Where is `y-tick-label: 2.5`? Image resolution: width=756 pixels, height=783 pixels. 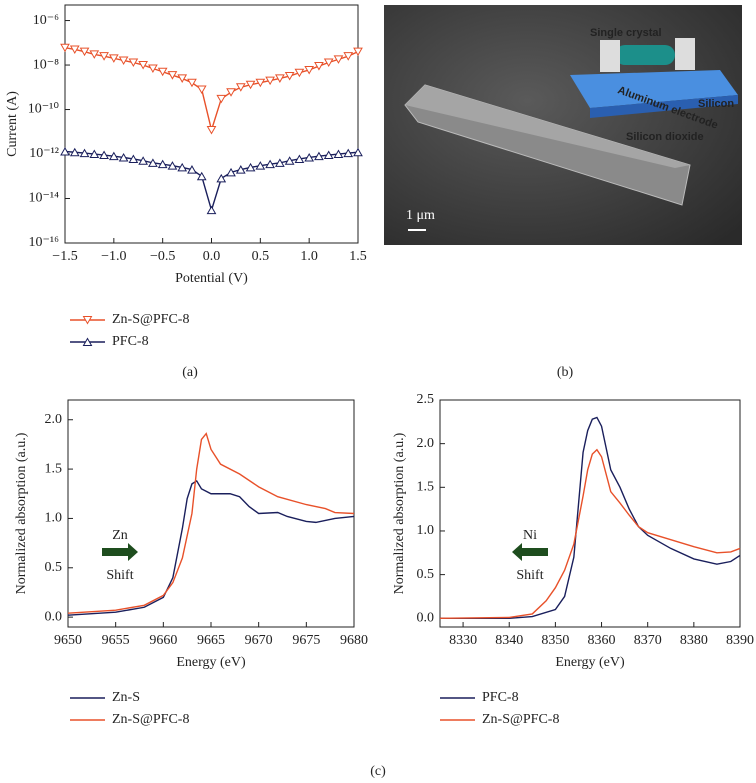 y-tick-label: 2.5 is located at coordinates (426, 399).